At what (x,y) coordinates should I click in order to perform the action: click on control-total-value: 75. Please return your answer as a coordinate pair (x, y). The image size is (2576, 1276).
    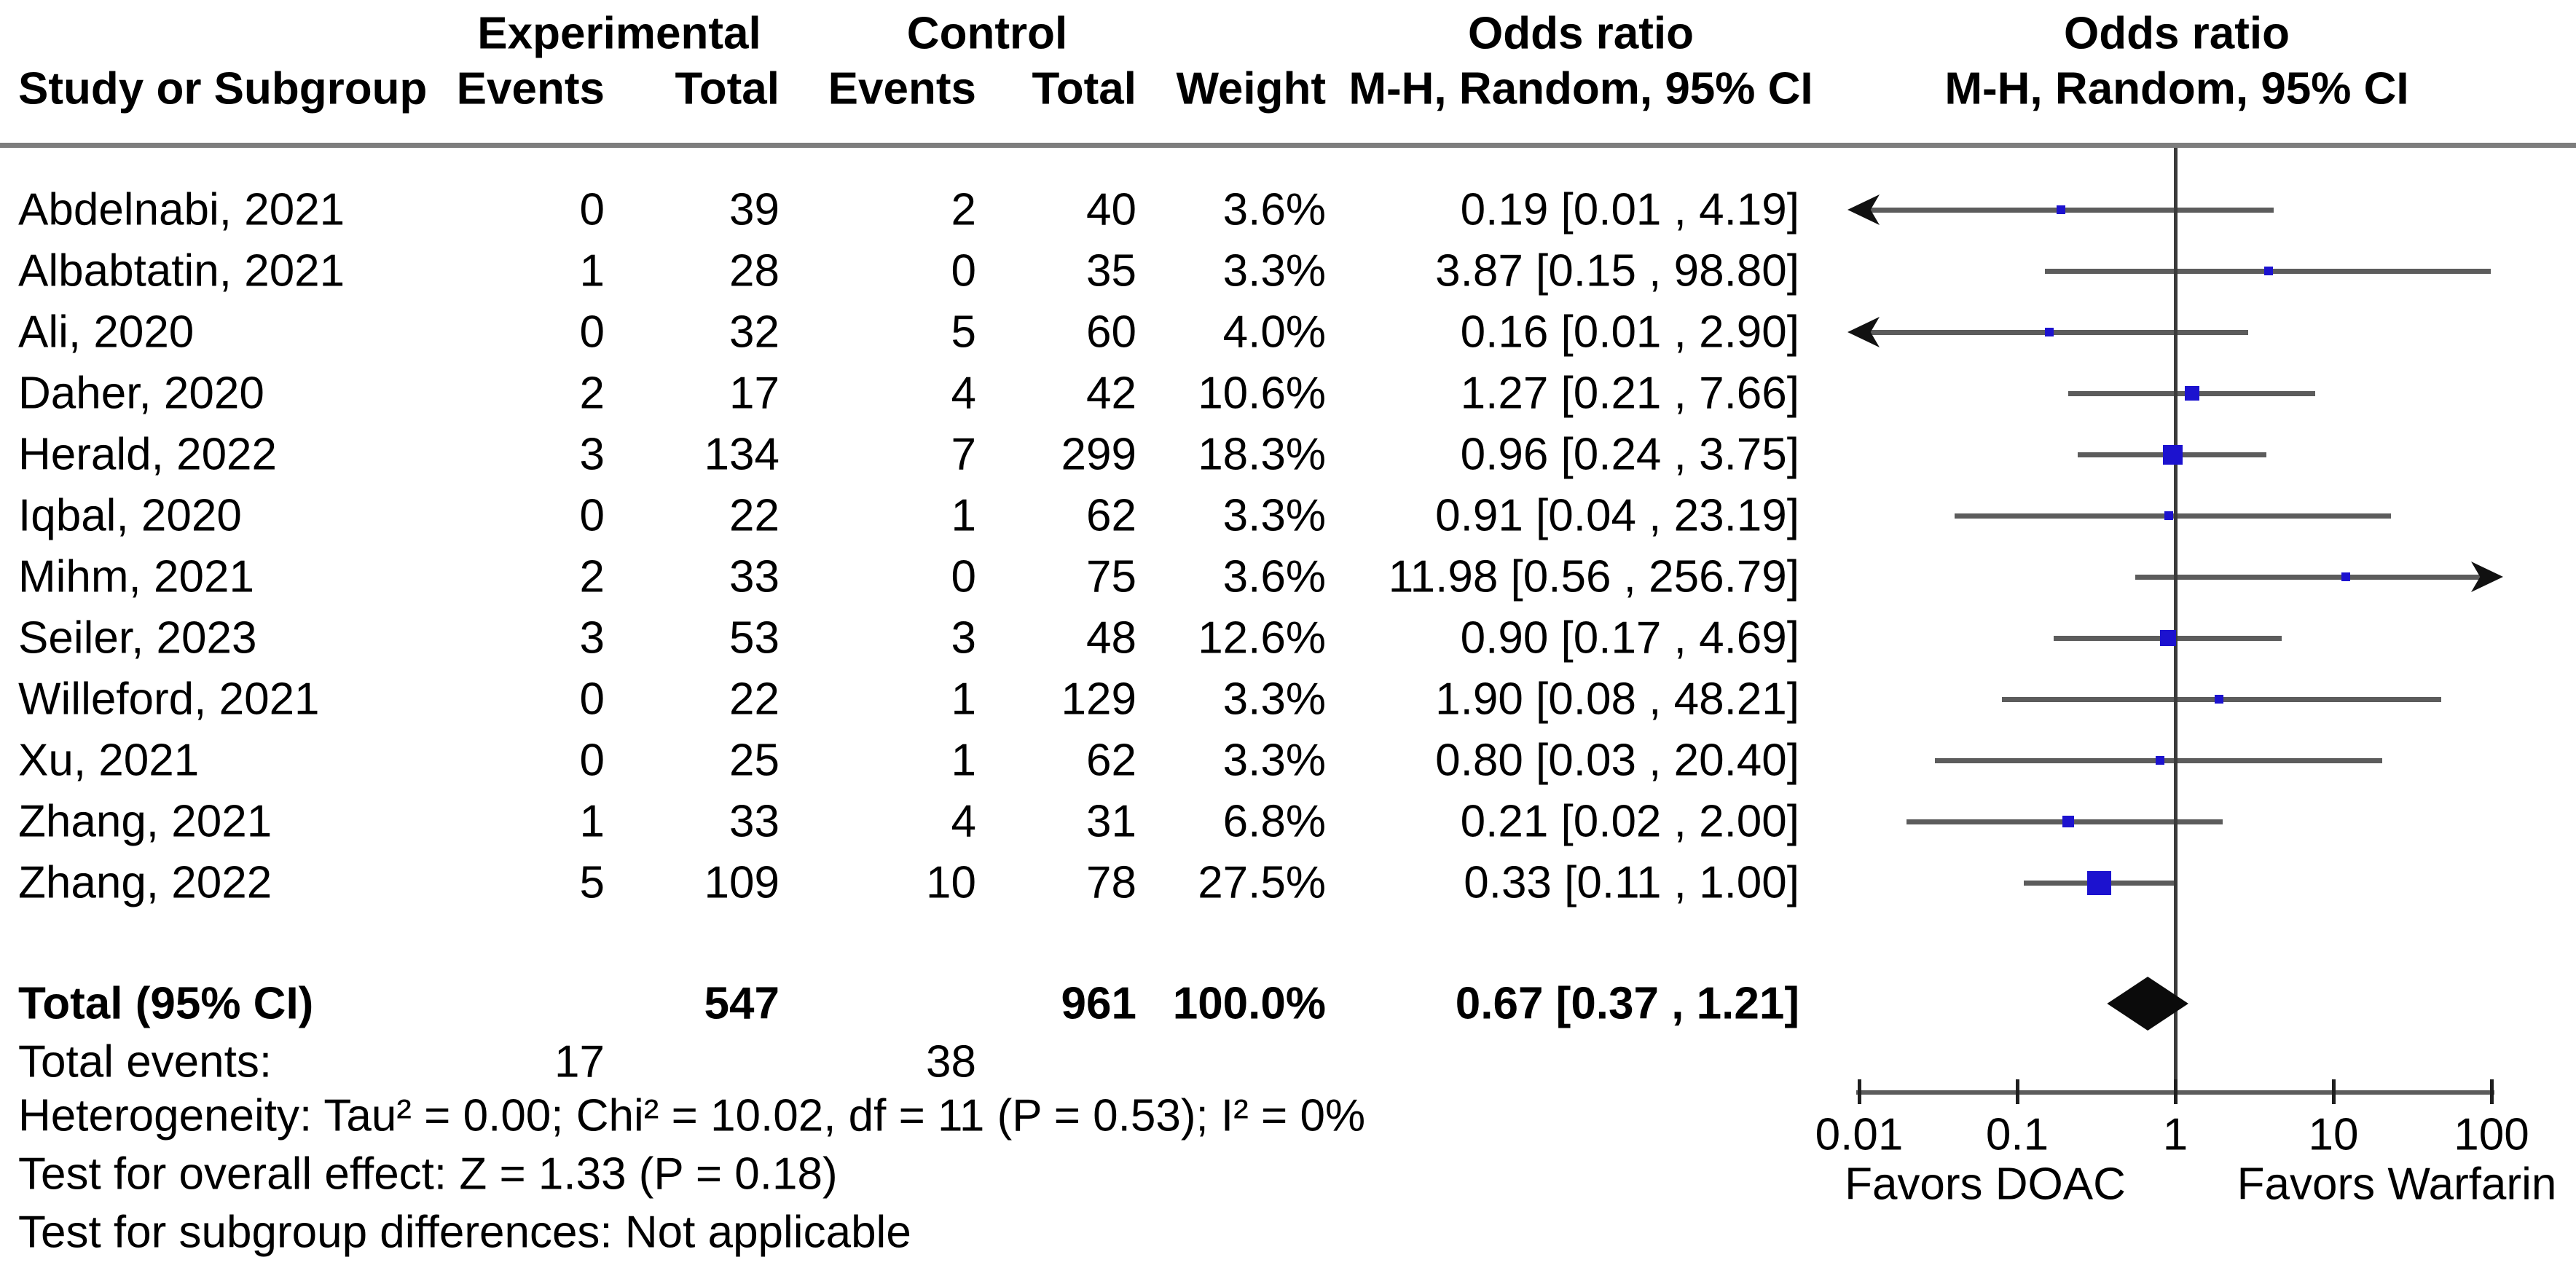
    Looking at the image, I should click on (1111, 576).